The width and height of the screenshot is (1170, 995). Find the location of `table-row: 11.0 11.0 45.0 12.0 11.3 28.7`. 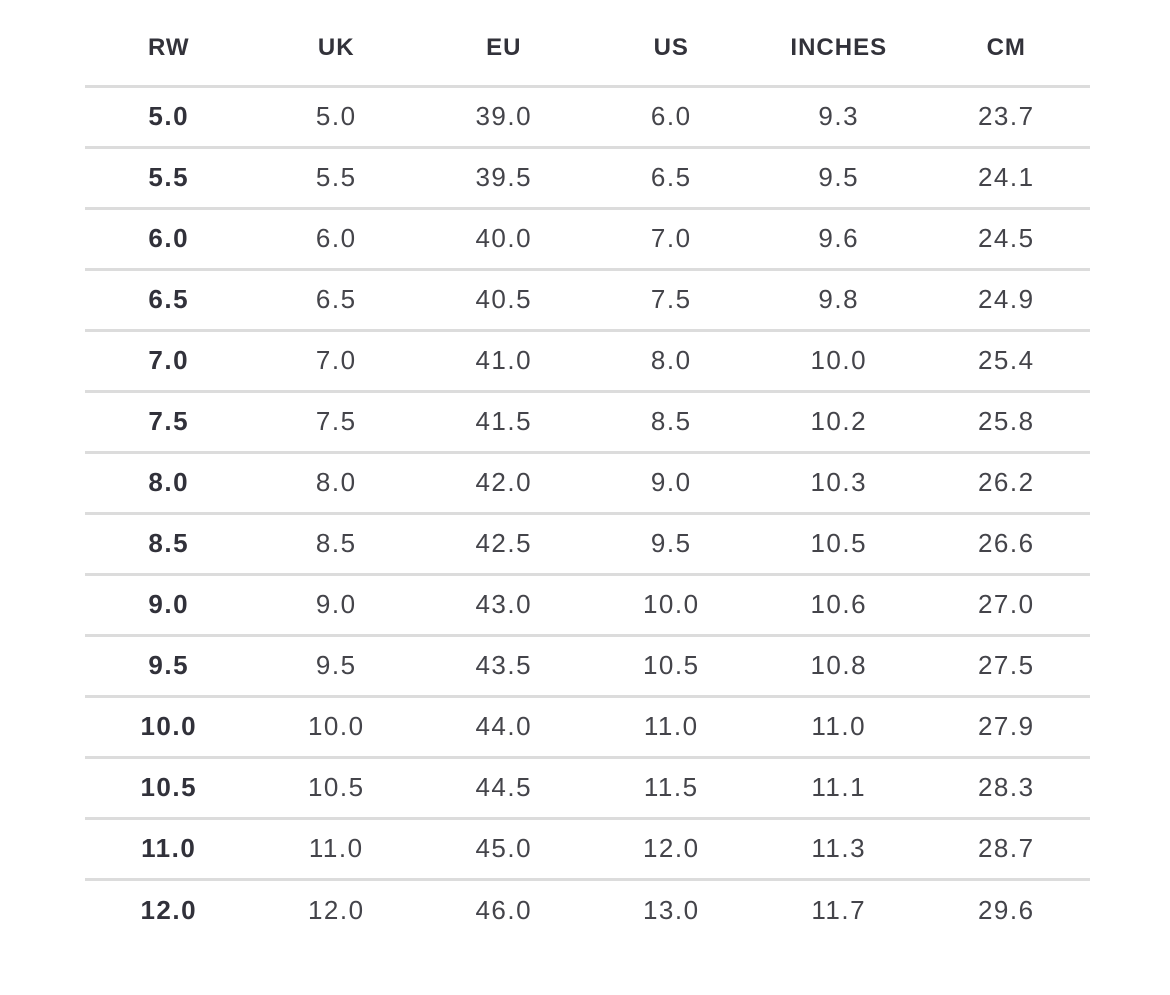

table-row: 11.0 11.0 45.0 12.0 11.3 28.7 is located at coordinates (587, 847).